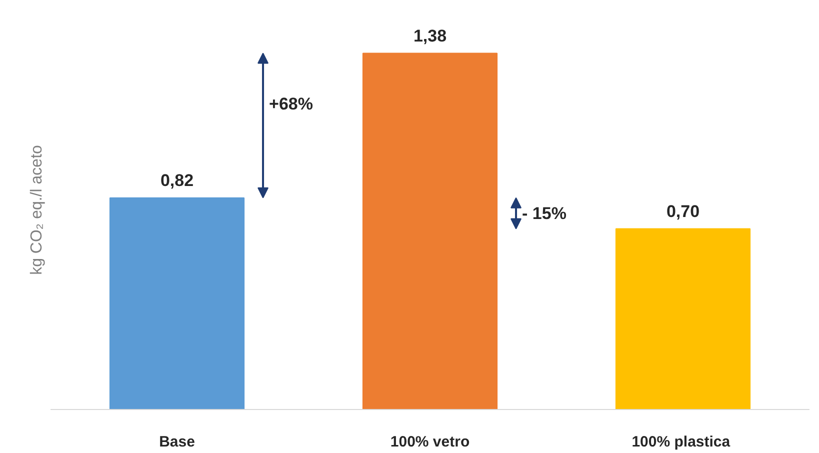 This screenshot has width=819, height=453. Describe the element at coordinates (544, 213) in the screenshot. I see `annotation: - 15%` at that location.